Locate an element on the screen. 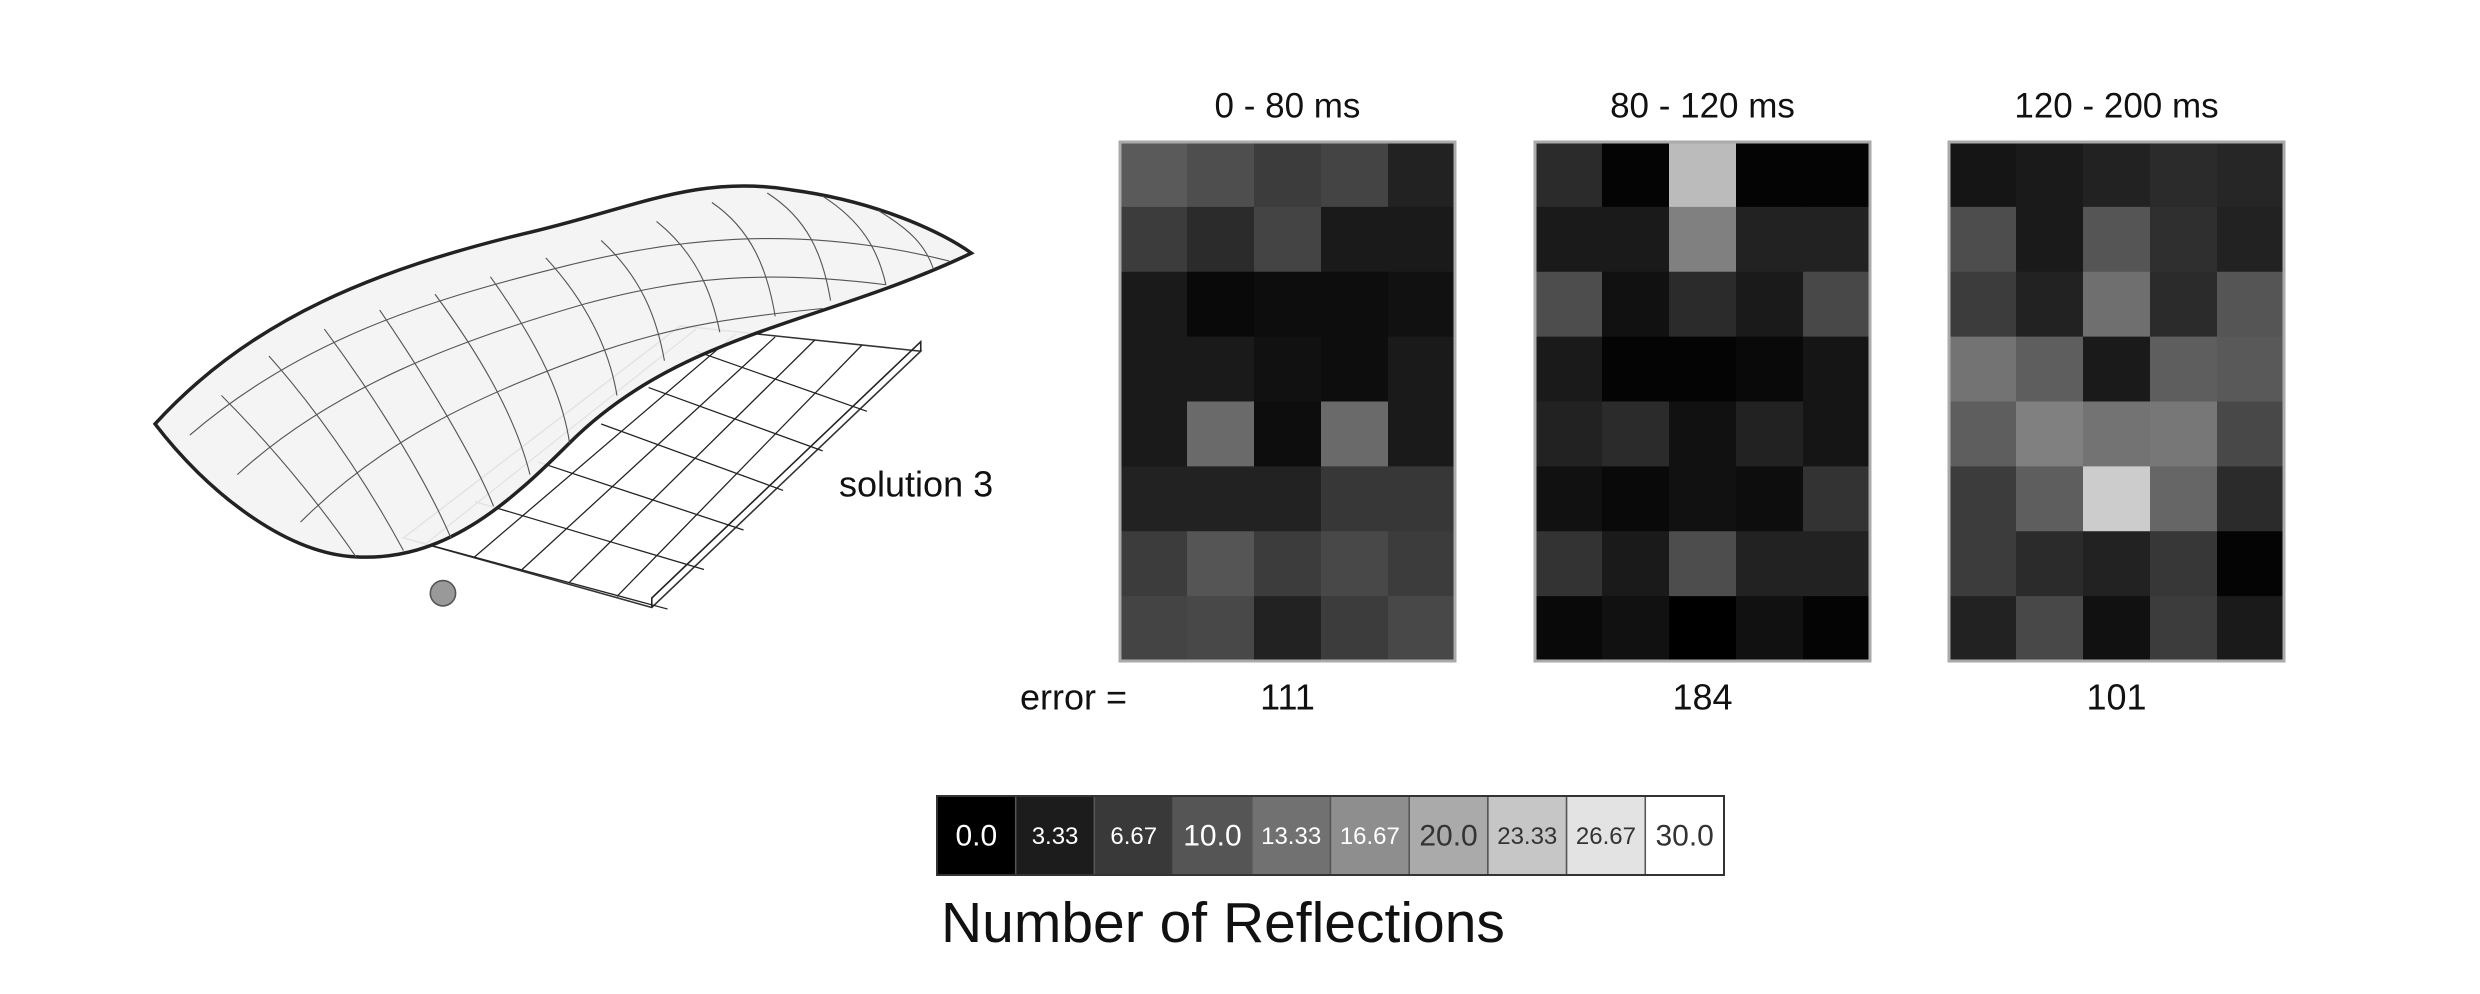  surface-diagram is located at coordinates (563, 397).